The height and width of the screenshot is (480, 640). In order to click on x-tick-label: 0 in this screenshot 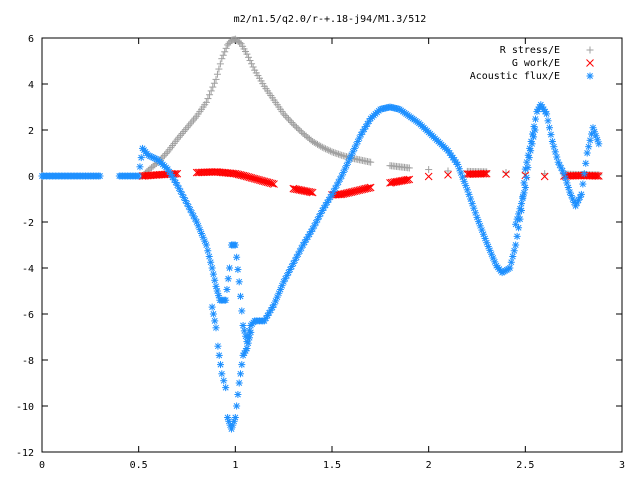, I will do `click(42, 465)`.